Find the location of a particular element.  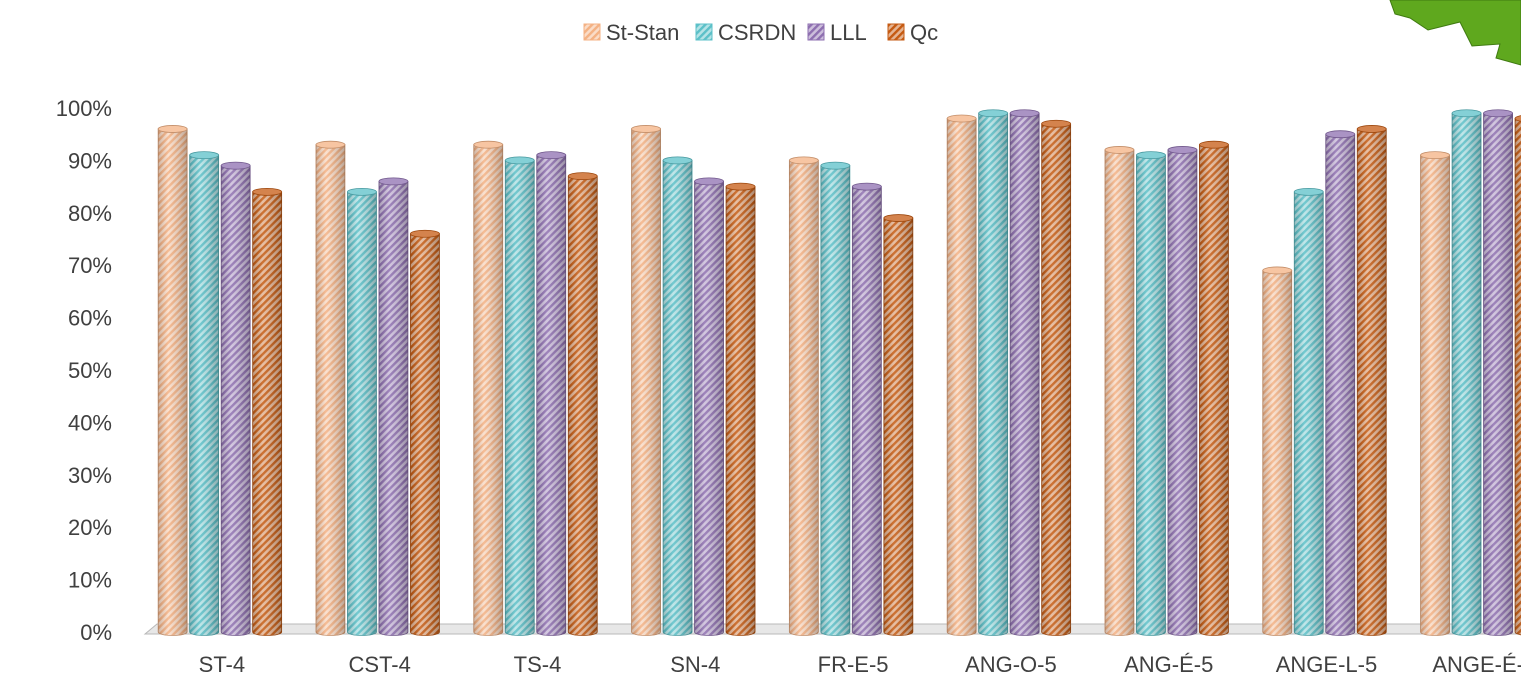

legend-label: CSRDN is located at coordinates (757, 32).